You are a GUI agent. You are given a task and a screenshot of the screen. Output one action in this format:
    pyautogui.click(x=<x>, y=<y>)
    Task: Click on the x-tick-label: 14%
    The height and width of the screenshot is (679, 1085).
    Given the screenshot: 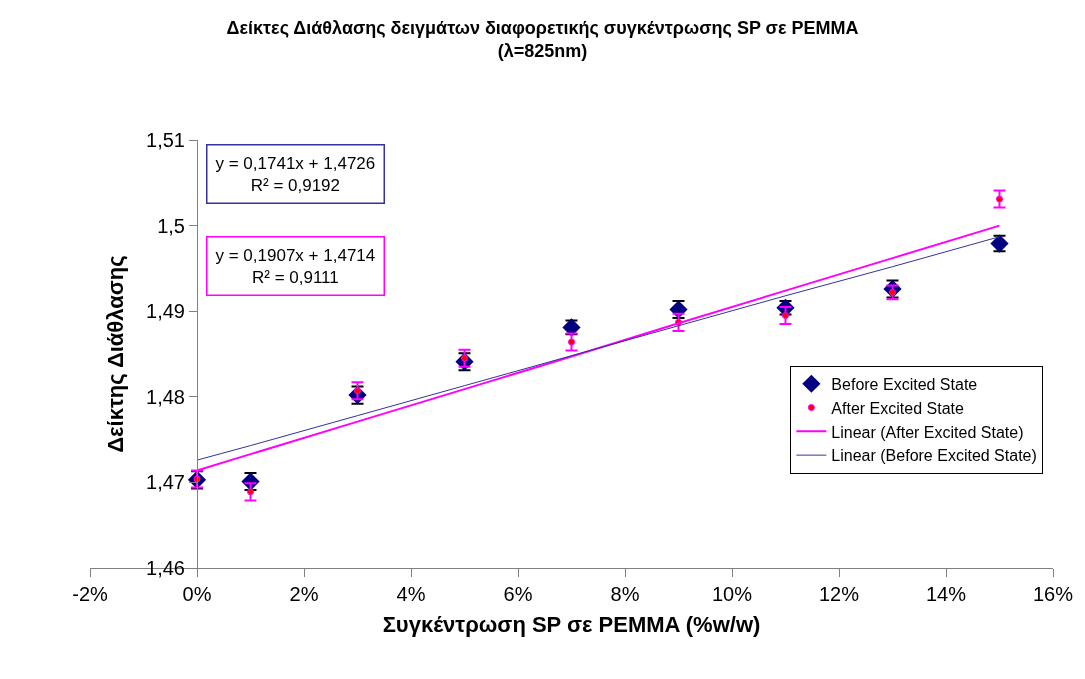 What is the action you would take?
    pyautogui.click(x=946, y=594)
    